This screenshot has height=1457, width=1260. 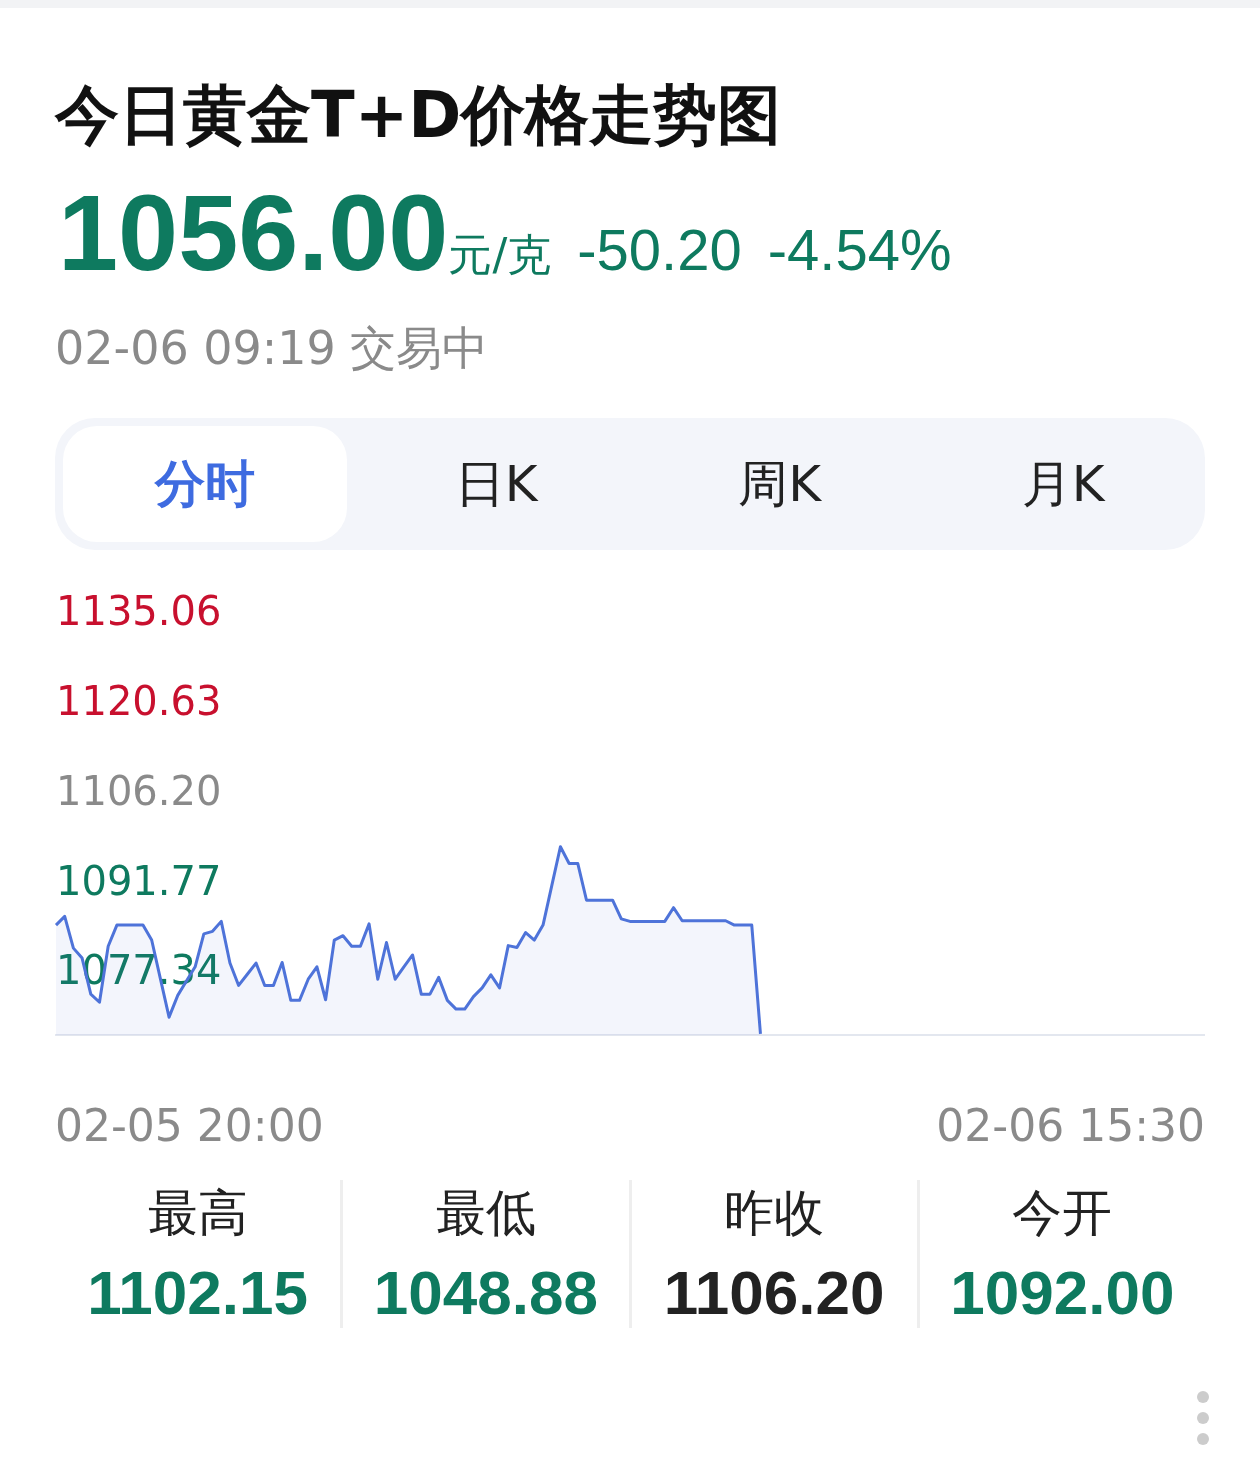 What do you see at coordinates (139, 701) in the screenshot?
I see `y-tick-label: 1120.63` at bounding box center [139, 701].